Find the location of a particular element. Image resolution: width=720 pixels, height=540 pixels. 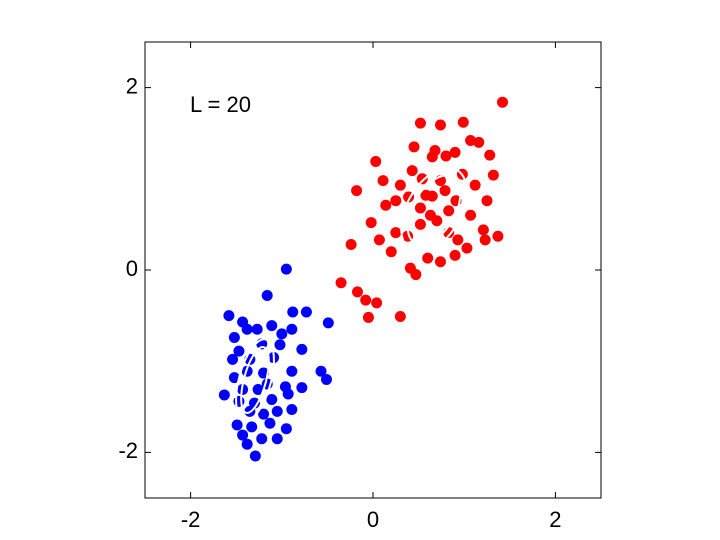

y-tick-label: -2 is located at coordinates (128, 450).